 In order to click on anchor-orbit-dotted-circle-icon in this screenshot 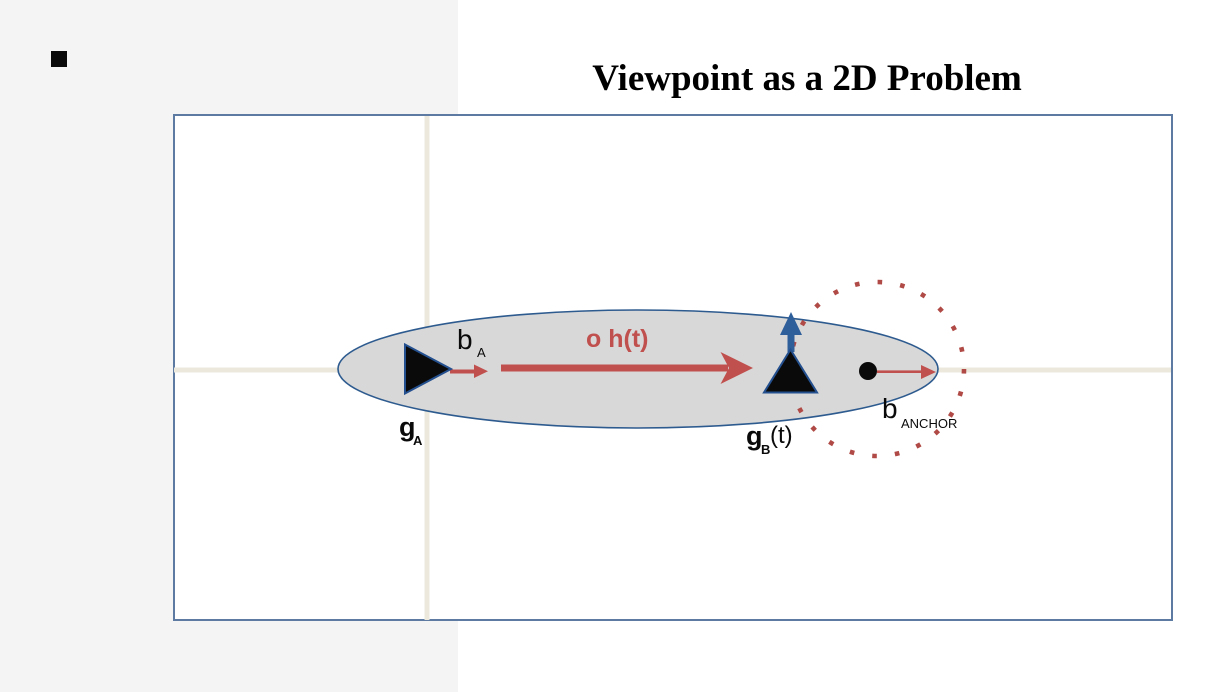, I will do `click(877, 369)`.